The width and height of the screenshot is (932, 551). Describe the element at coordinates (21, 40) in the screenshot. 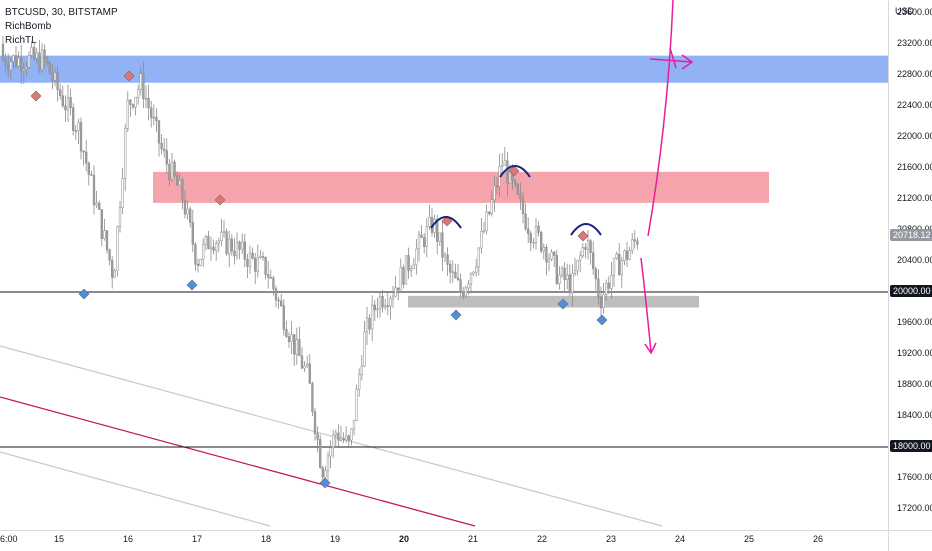

I see `legend-indicator-richtl: RichTL` at that location.